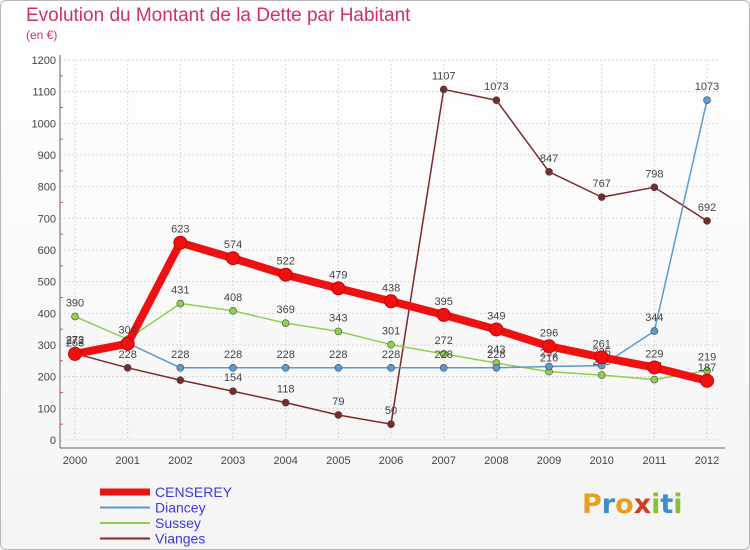 The width and height of the screenshot is (750, 550). What do you see at coordinates (180, 291) in the screenshot?
I see `data-label: 431` at bounding box center [180, 291].